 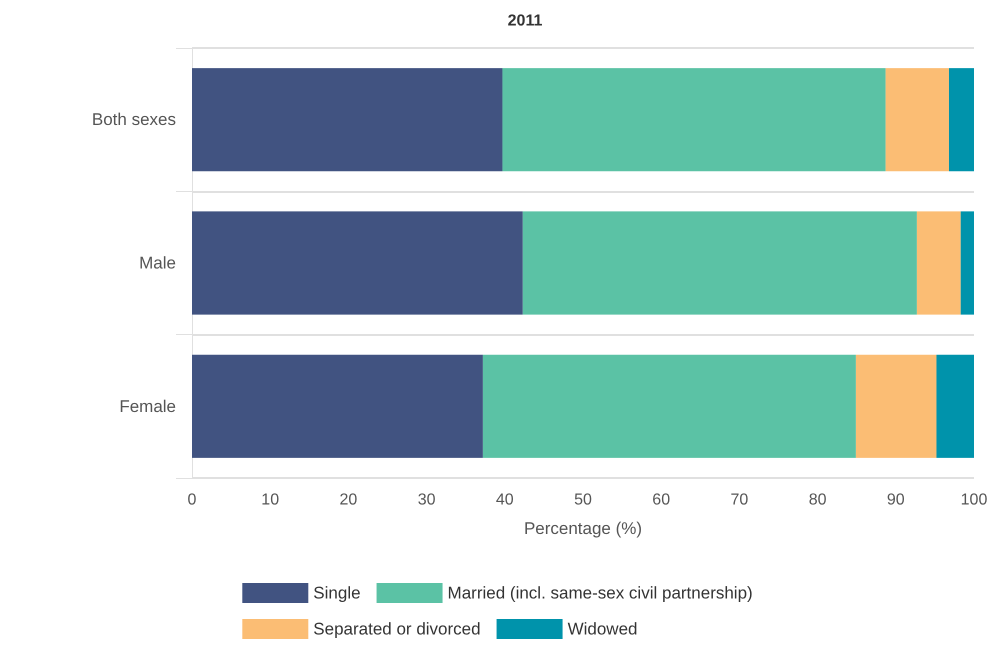 What do you see at coordinates (505, 500) in the screenshot?
I see `x-tick-label: 40` at bounding box center [505, 500].